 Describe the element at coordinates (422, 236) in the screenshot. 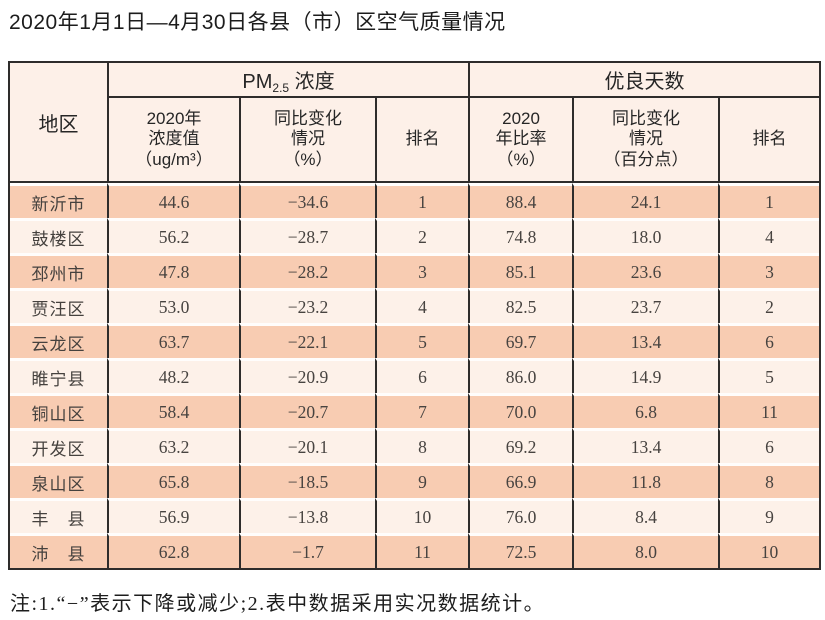

I see `pm_rank-cell: 2` at that location.